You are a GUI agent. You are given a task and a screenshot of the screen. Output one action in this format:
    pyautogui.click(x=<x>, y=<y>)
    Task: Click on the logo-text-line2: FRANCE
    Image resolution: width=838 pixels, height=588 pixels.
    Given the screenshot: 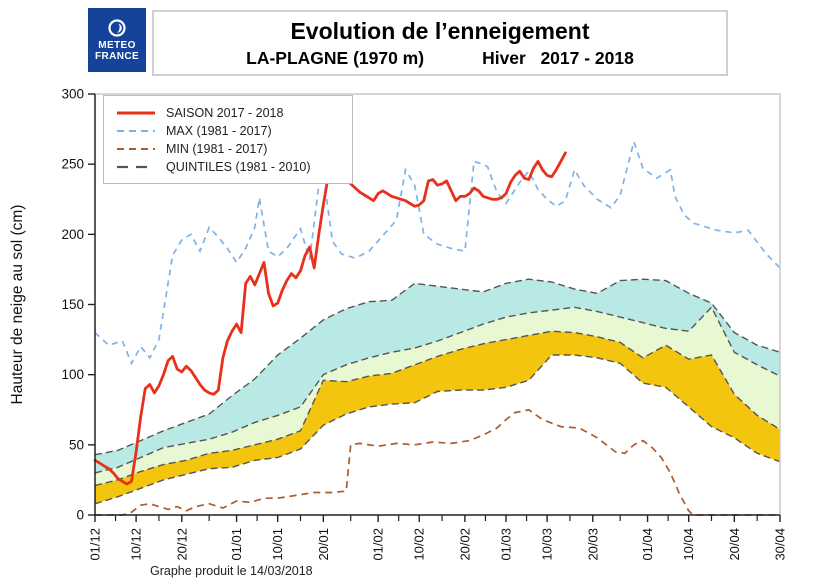 What is the action you would take?
    pyautogui.click(x=117, y=56)
    